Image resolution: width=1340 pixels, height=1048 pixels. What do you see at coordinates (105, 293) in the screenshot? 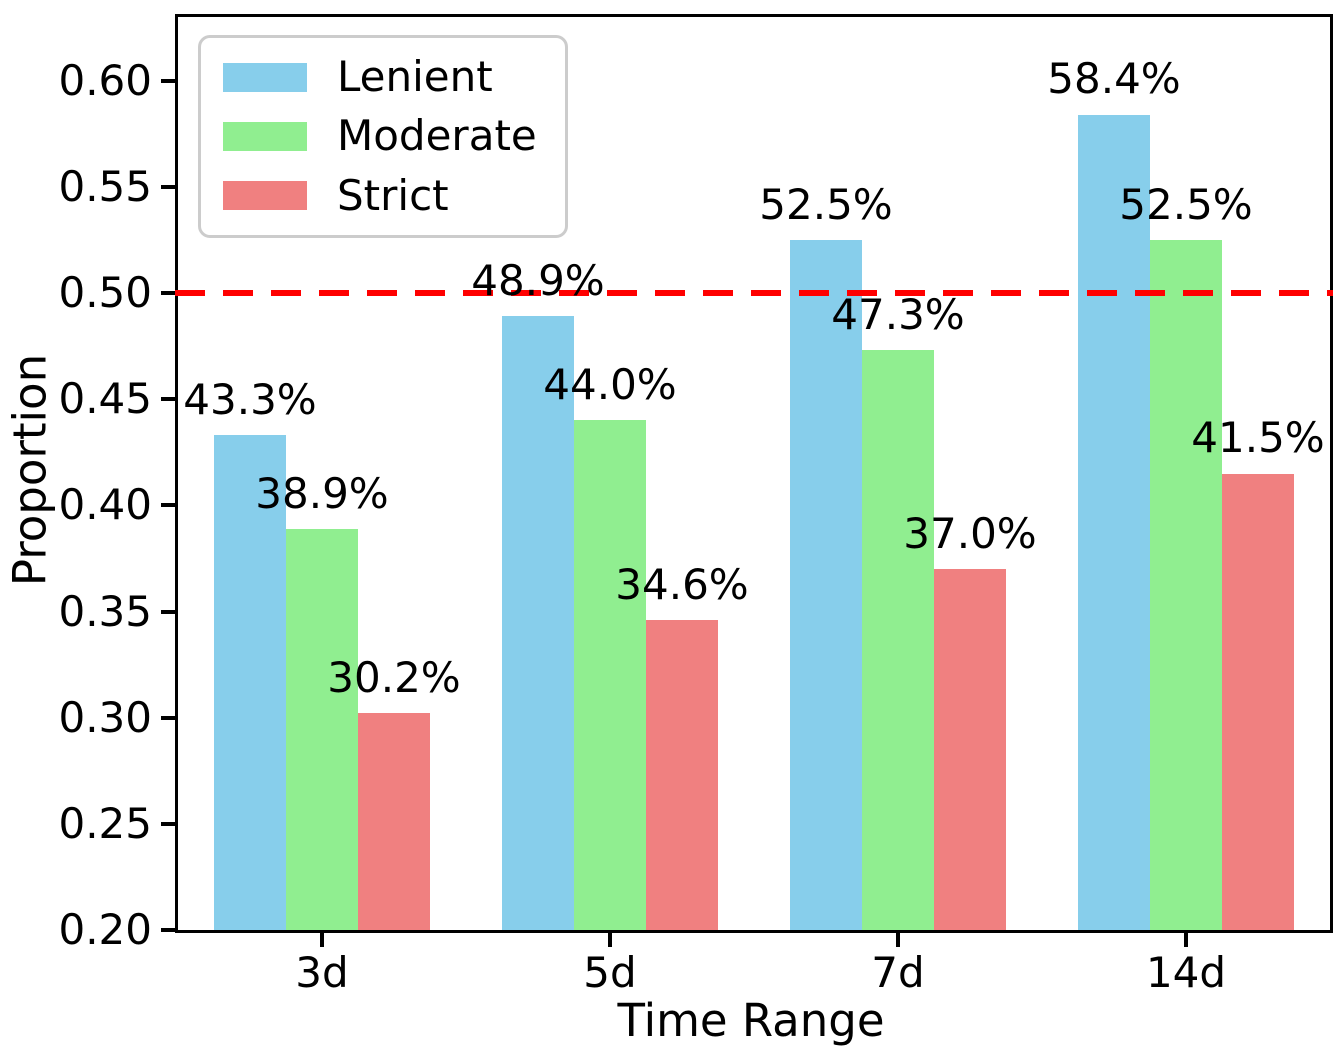
I see `y-tick-label: 0.50` at bounding box center [105, 293].